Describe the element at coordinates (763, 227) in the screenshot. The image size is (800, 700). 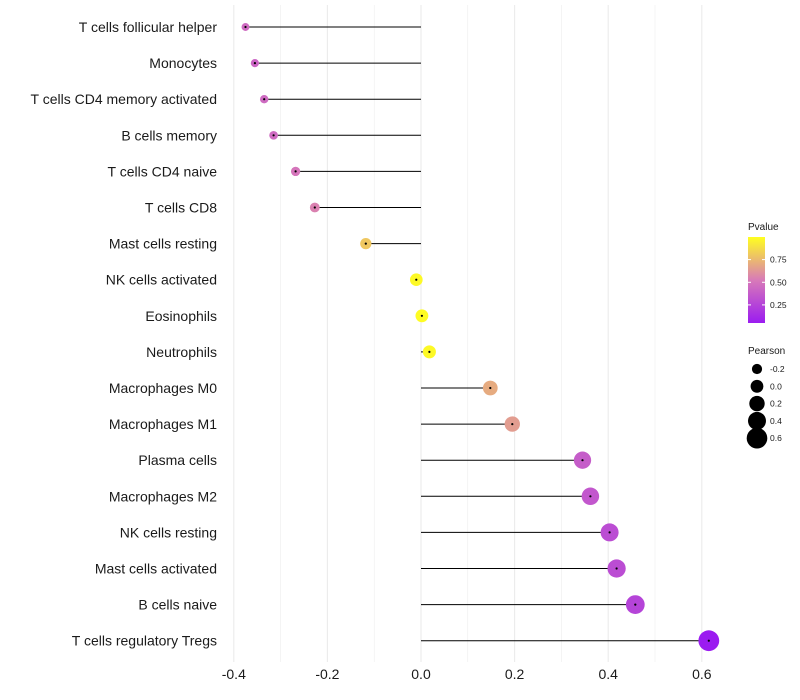
I see `pvalue-legend-title: Pvalue` at that location.